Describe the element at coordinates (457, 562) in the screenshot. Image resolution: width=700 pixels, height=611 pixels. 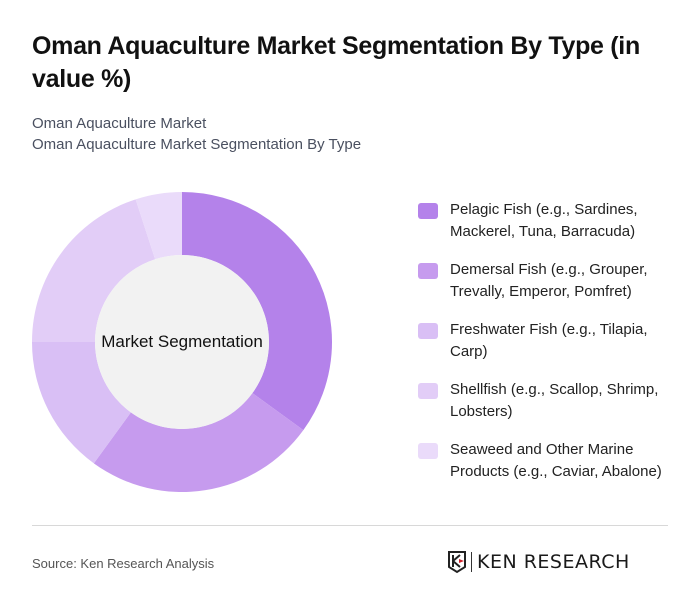
I see `ken-research-logo-icon` at that location.